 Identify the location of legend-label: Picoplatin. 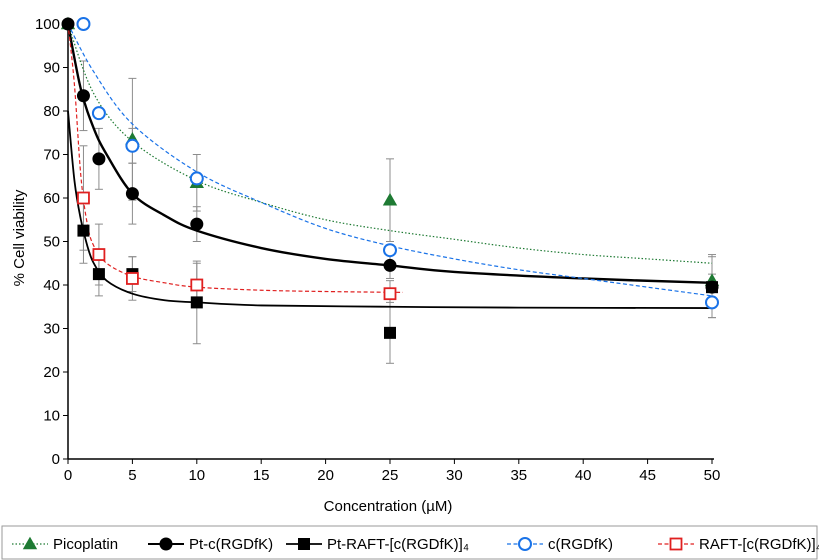
(85, 544).